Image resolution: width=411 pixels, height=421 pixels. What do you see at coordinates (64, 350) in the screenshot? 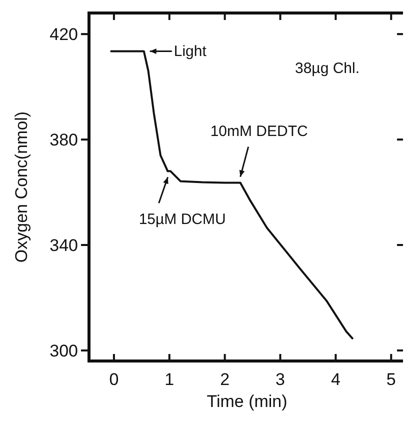
I see `y-tick-label: 300` at bounding box center [64, 350].